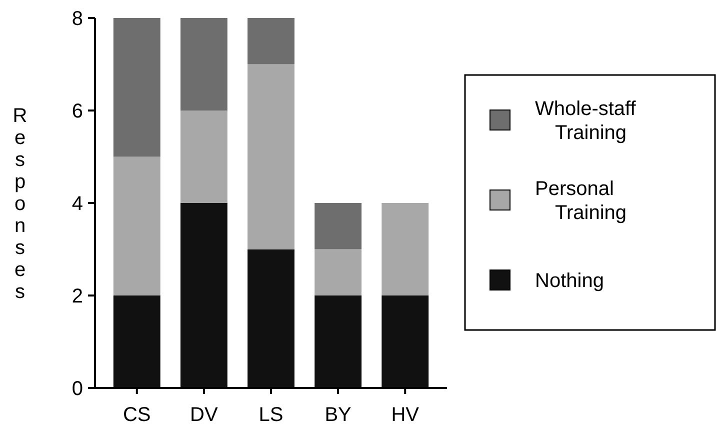 The image size is (717, 433). What do you see at coordinates (20, 204) in the screenshot?
I see `text: Responses` at bounding box center [20, 204].